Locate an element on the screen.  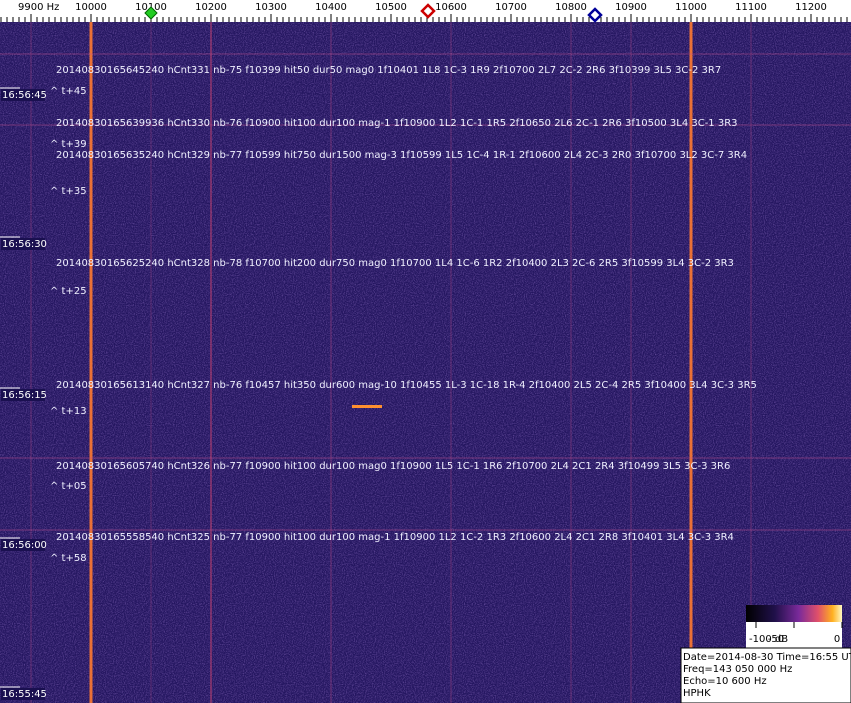
marker-green is located at coordinates (151, 13).